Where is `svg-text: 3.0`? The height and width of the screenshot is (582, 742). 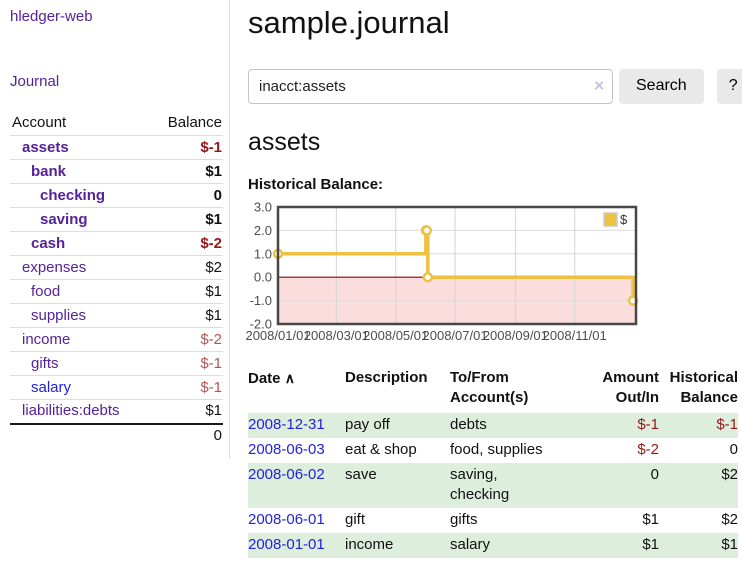
svg-text: 3.0 is located at coordinates (263, 207).